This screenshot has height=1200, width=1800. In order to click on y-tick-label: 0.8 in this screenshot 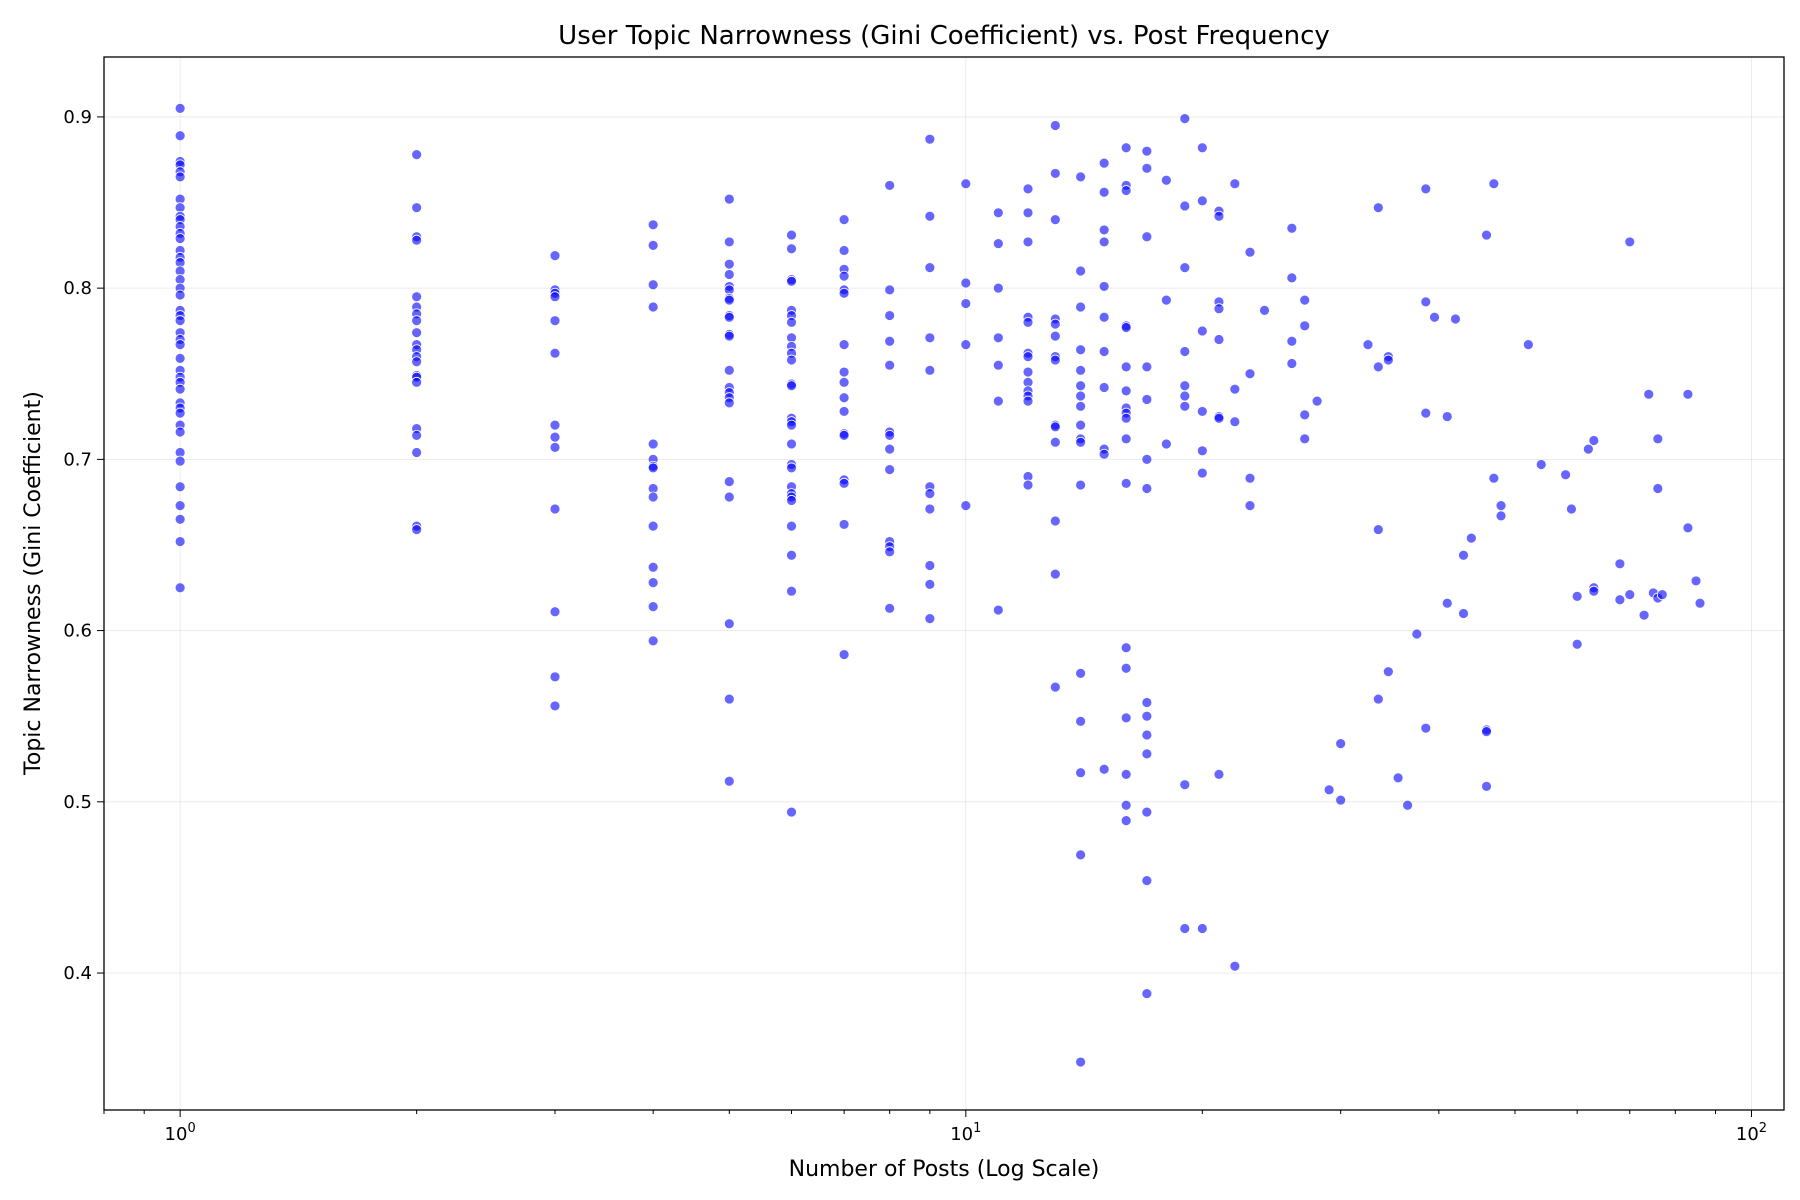, I will do `click(77, 288)`.